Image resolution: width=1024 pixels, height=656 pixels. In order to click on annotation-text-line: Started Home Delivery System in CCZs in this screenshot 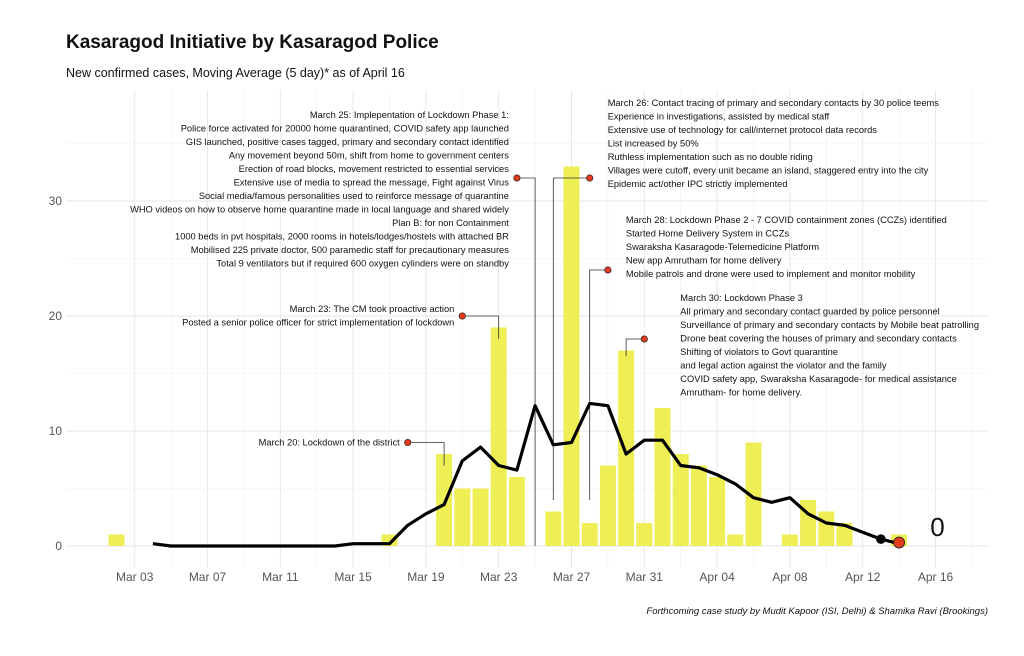, I will do `click(708, 234)`.